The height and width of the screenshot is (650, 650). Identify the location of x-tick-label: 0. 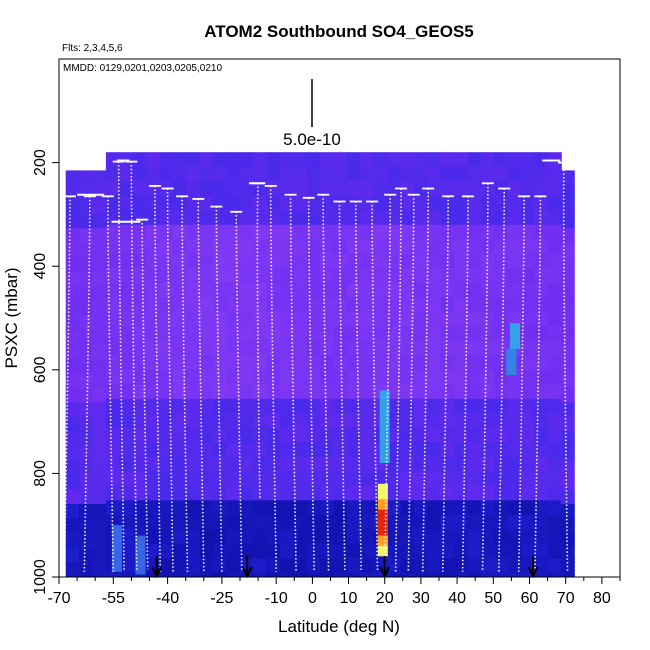
(312, 598).